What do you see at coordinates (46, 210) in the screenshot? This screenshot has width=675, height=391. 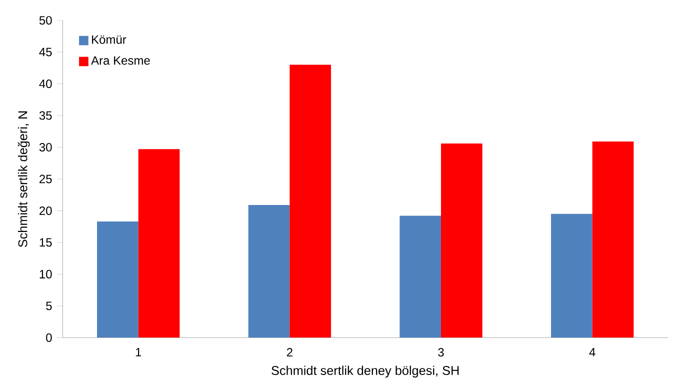 I see `y-tick-label: 20` at bounding box center [46, 210].